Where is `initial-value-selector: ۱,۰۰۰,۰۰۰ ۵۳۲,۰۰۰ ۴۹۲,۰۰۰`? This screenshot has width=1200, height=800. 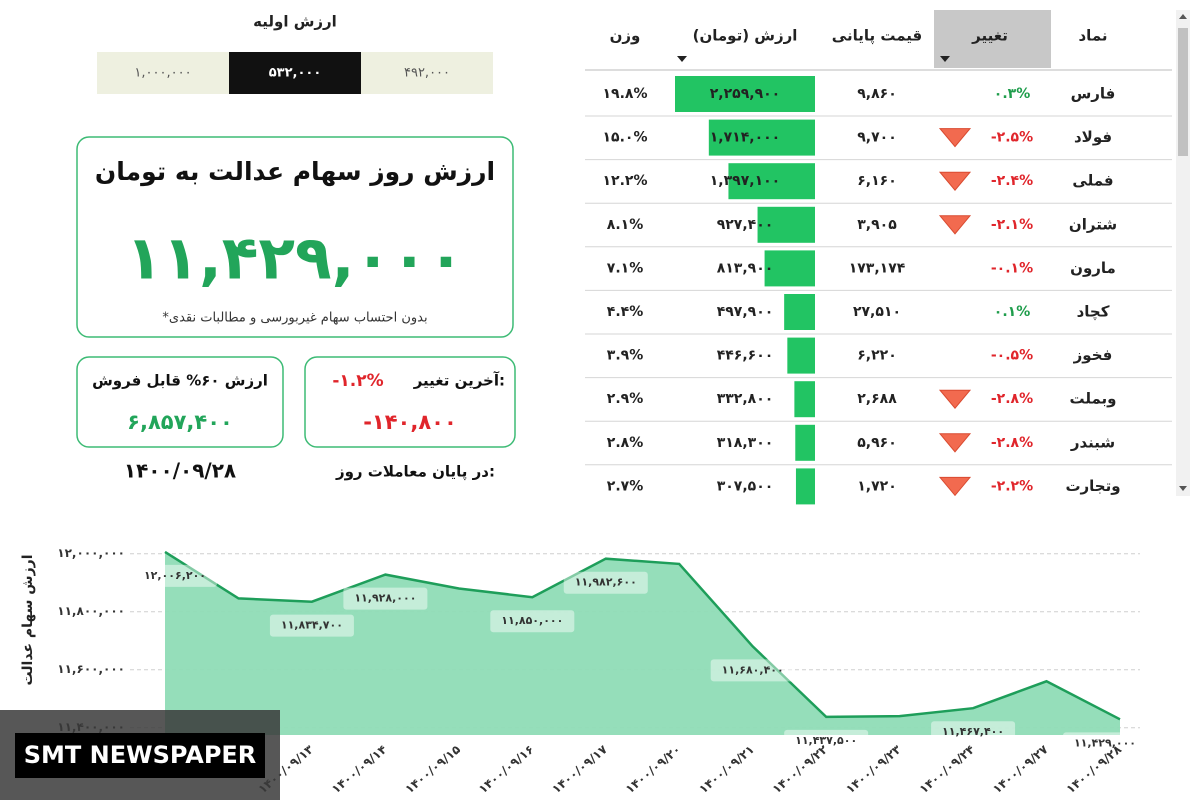
initial-value-selector: ۱,۰۰۰,۰۰۰ ۵۳۲,۰۰۰ ۴۹۲,۰۰۰ is located at coordinates (295, 73).